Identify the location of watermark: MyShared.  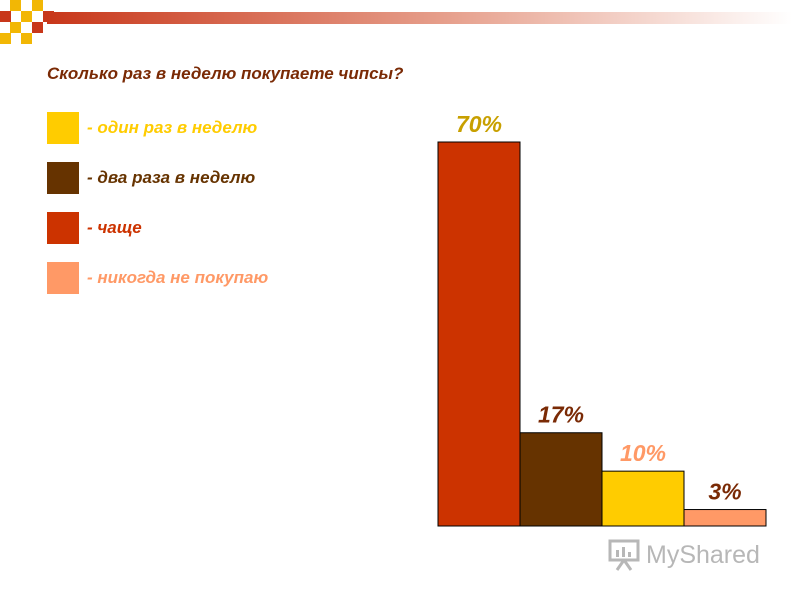
(684, 555).